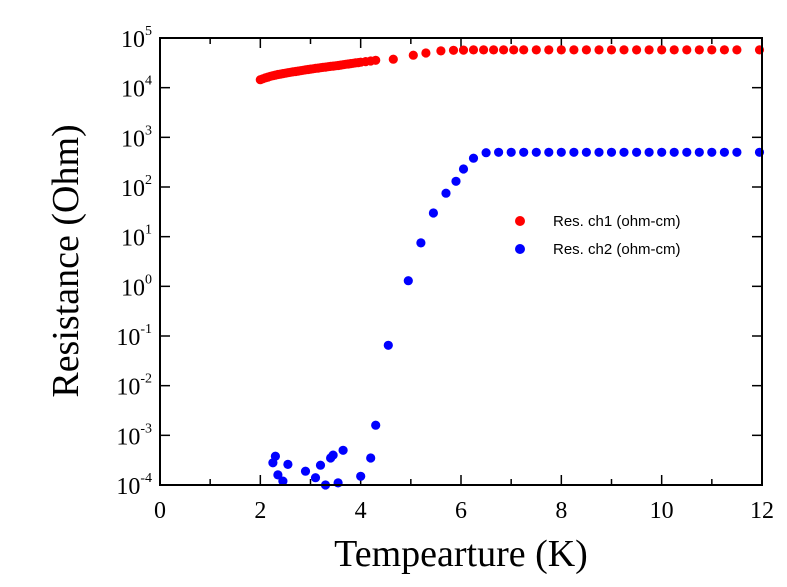 This screenshot has width=787, height=587. What do you see at coordinates (617, 221) in the screenshot?
I see `legend-label: Res. ch1 (ohm-cm)` at bounding box center [617, 221].